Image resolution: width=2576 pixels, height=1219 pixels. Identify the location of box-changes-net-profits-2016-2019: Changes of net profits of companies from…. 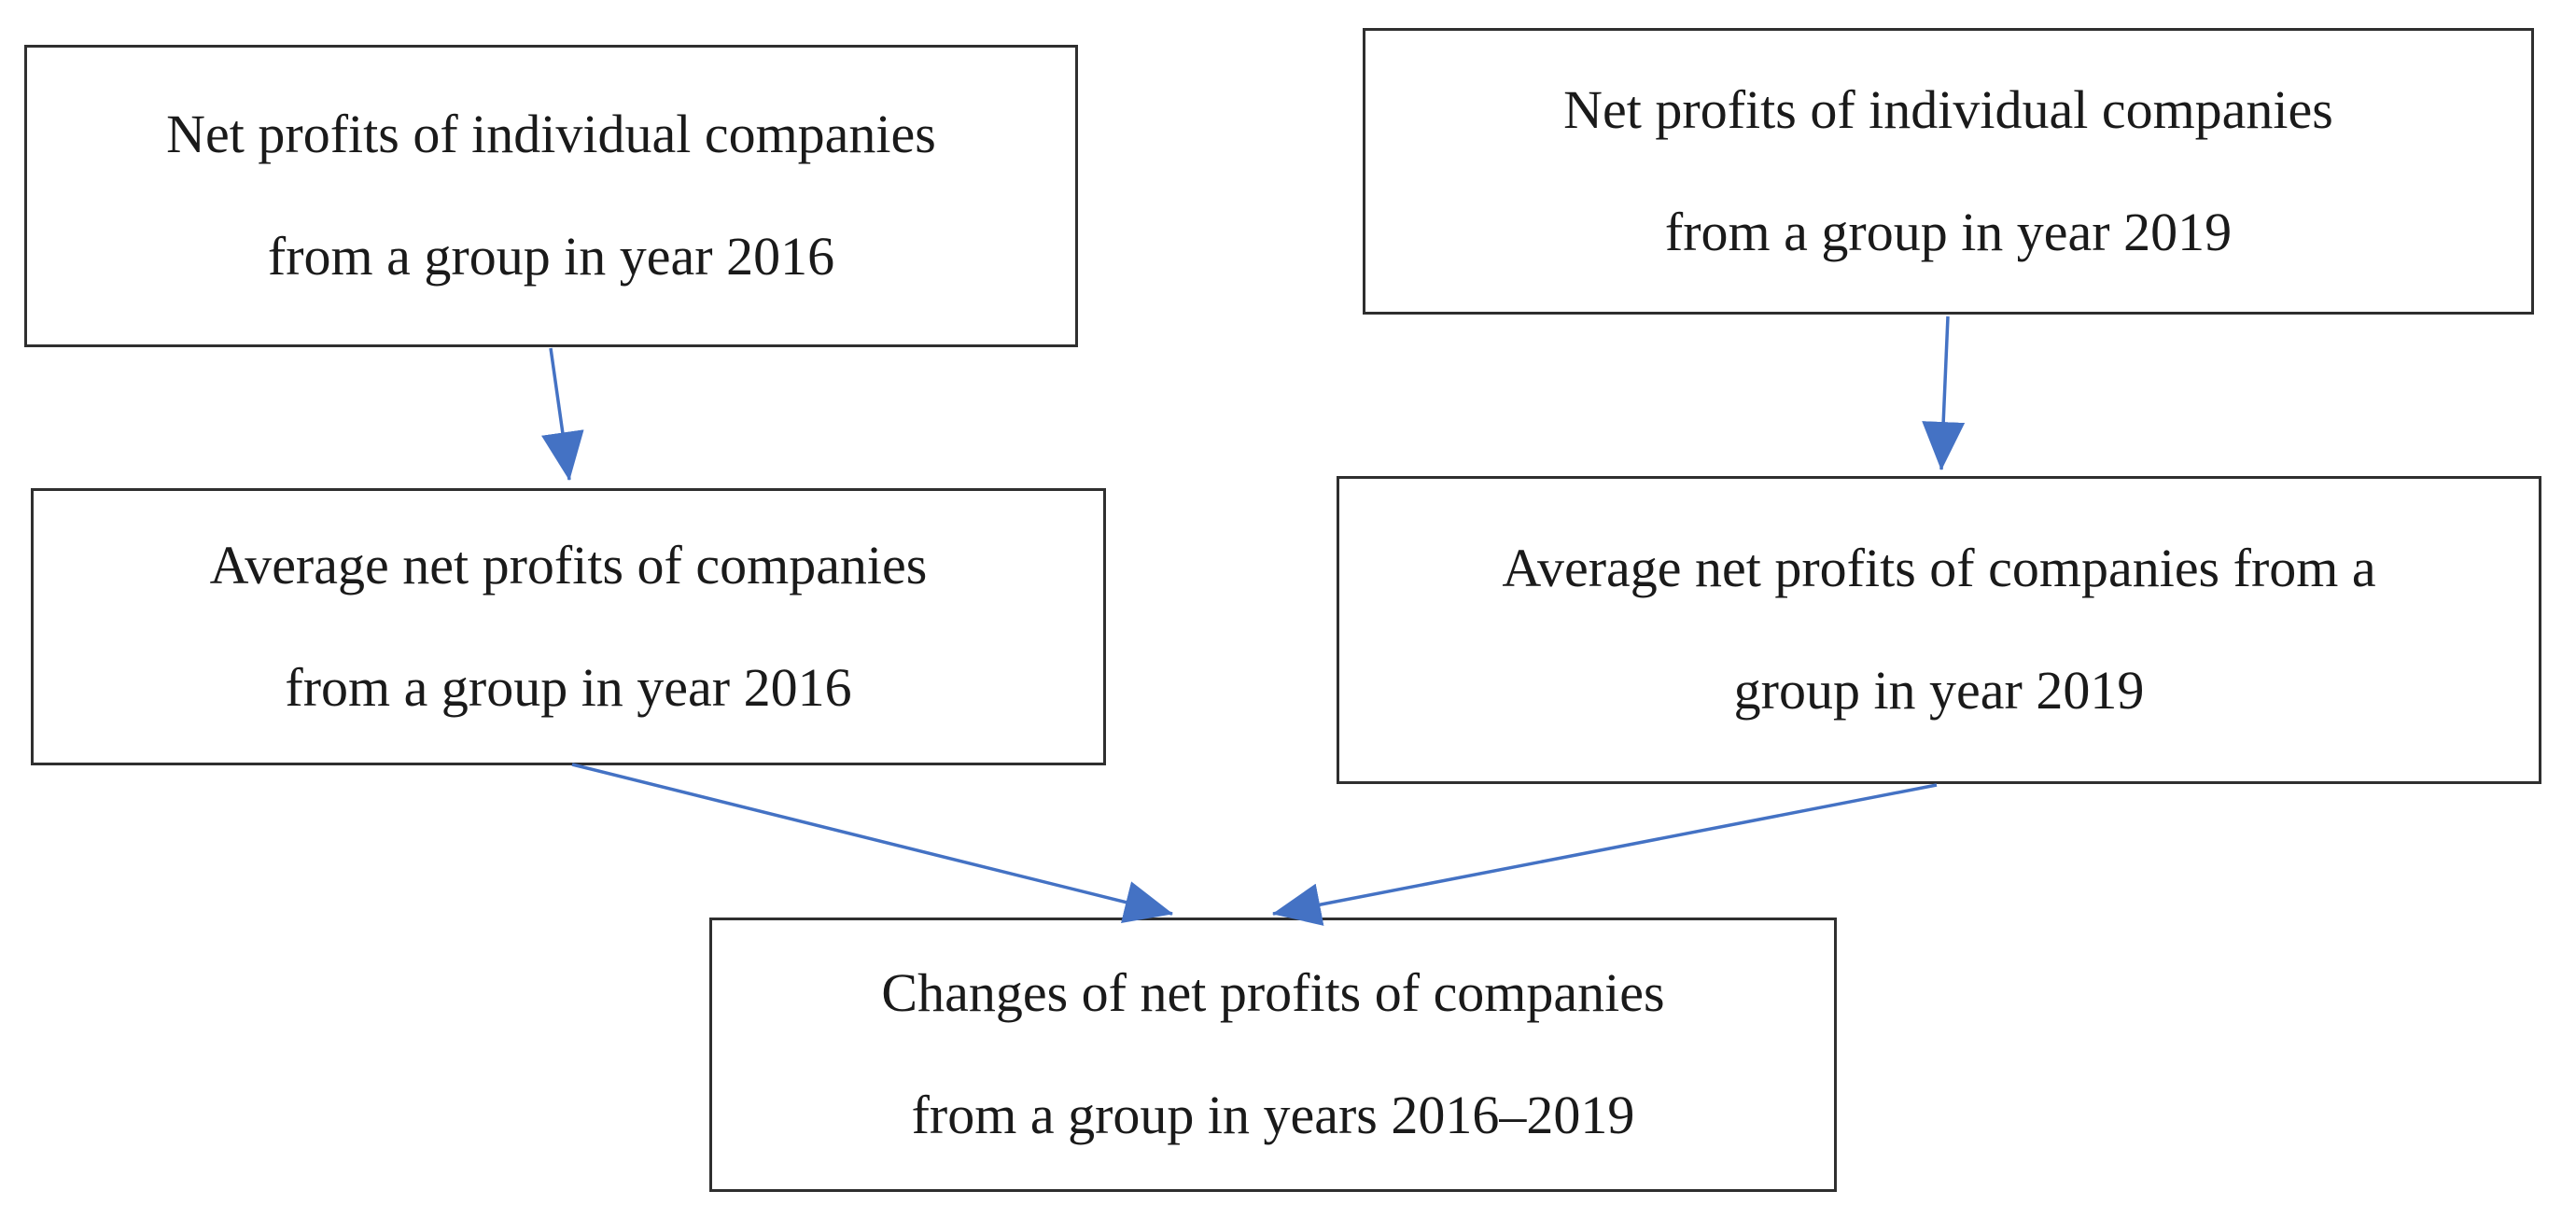
(1273, 1055).